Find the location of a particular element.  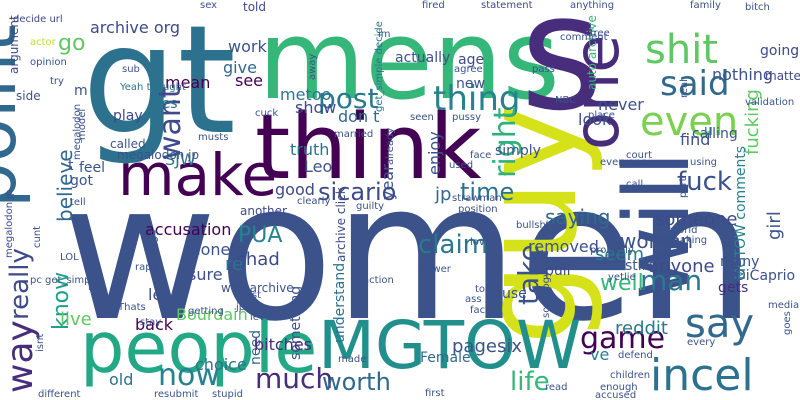

word-back: back is located at coordinates (154, 324).